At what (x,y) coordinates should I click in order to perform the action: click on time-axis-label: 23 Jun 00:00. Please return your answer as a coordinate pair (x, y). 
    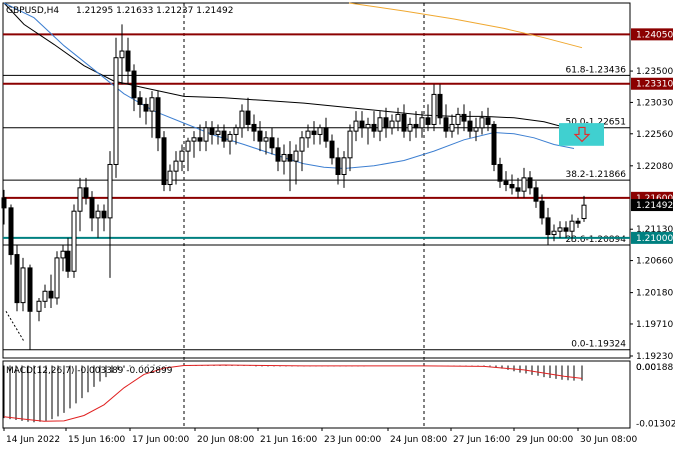
    Looking at the image, I should click on (352, 440).